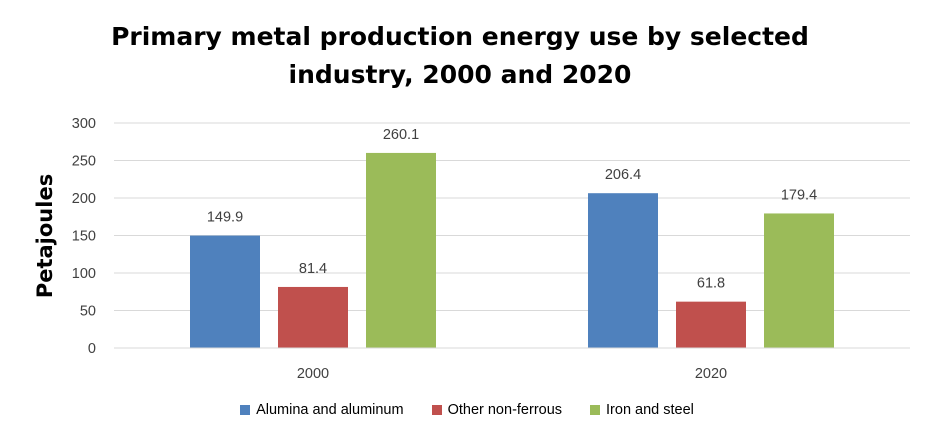  Describe the element at coordinates (225, 218) in the screenshot. I see `data-label: 149.9` at that location.